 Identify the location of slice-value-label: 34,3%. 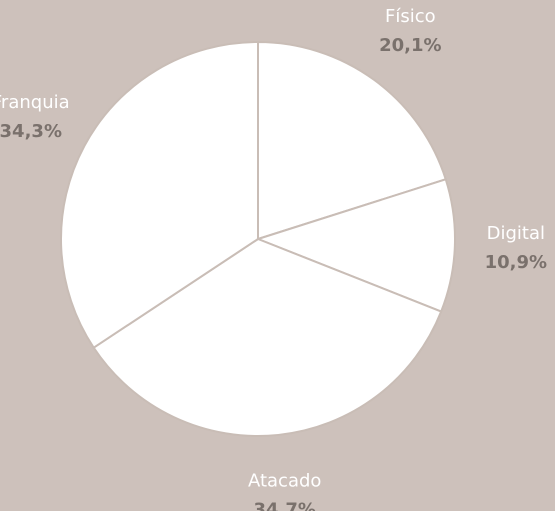
(31, 131).